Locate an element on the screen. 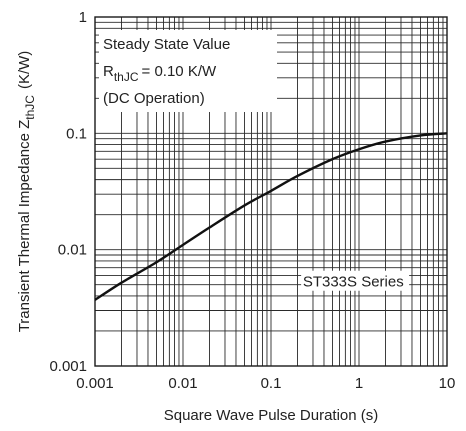 This screenshot has height=431, width=466. y-axis-label-main: Transient Thermal Impedance Z is located at coordinates (24, 226).